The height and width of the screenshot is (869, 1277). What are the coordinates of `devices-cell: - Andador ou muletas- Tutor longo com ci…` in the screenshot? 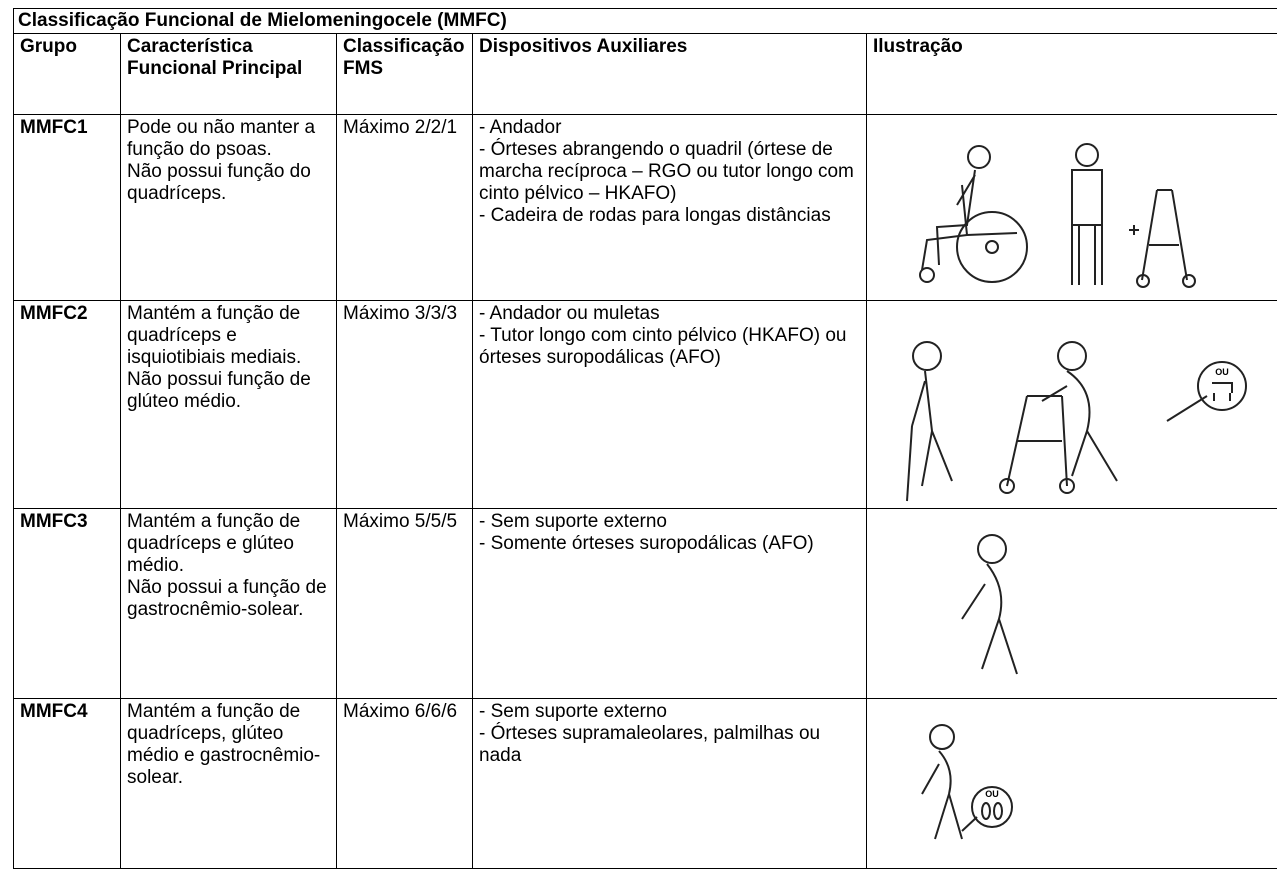 It's located at (670, 405).